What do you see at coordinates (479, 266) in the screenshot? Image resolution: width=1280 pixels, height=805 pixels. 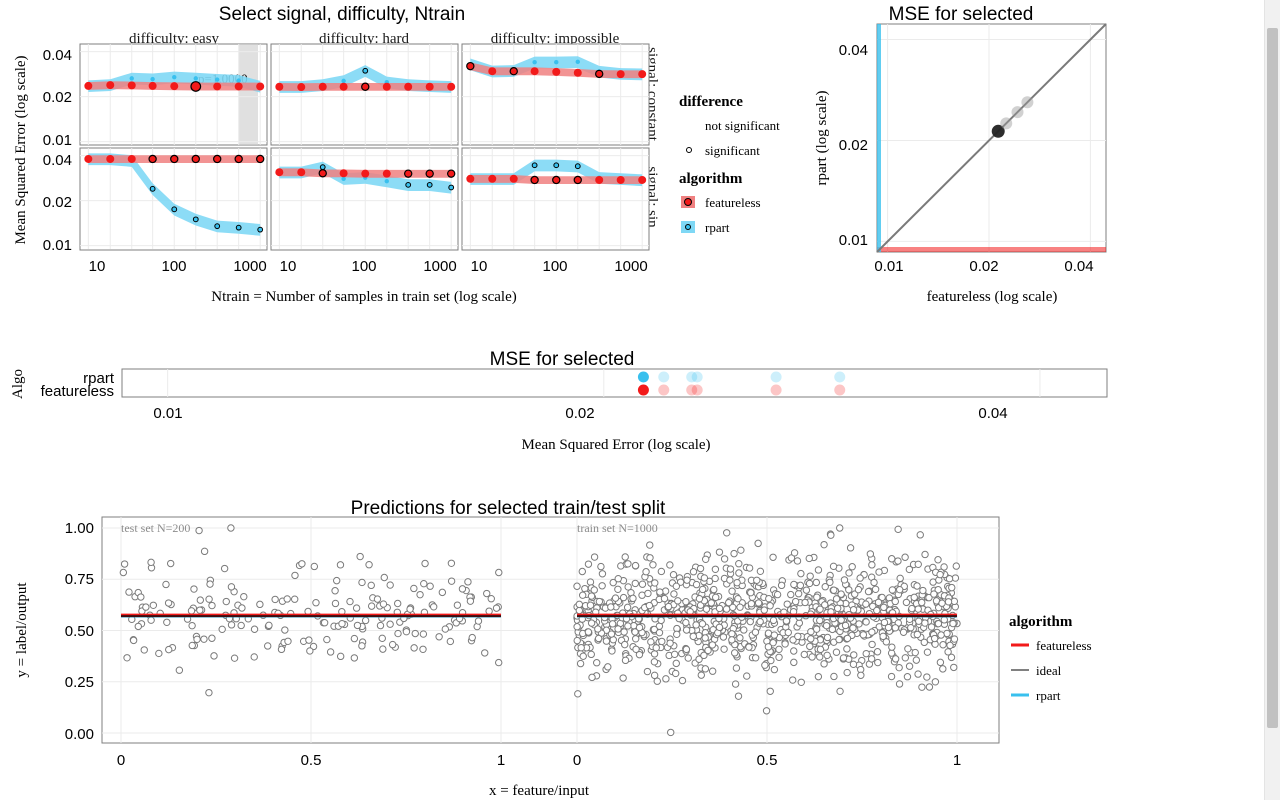 I see `x-tick-impossible-10: 10` at bounding box center [479, 266].